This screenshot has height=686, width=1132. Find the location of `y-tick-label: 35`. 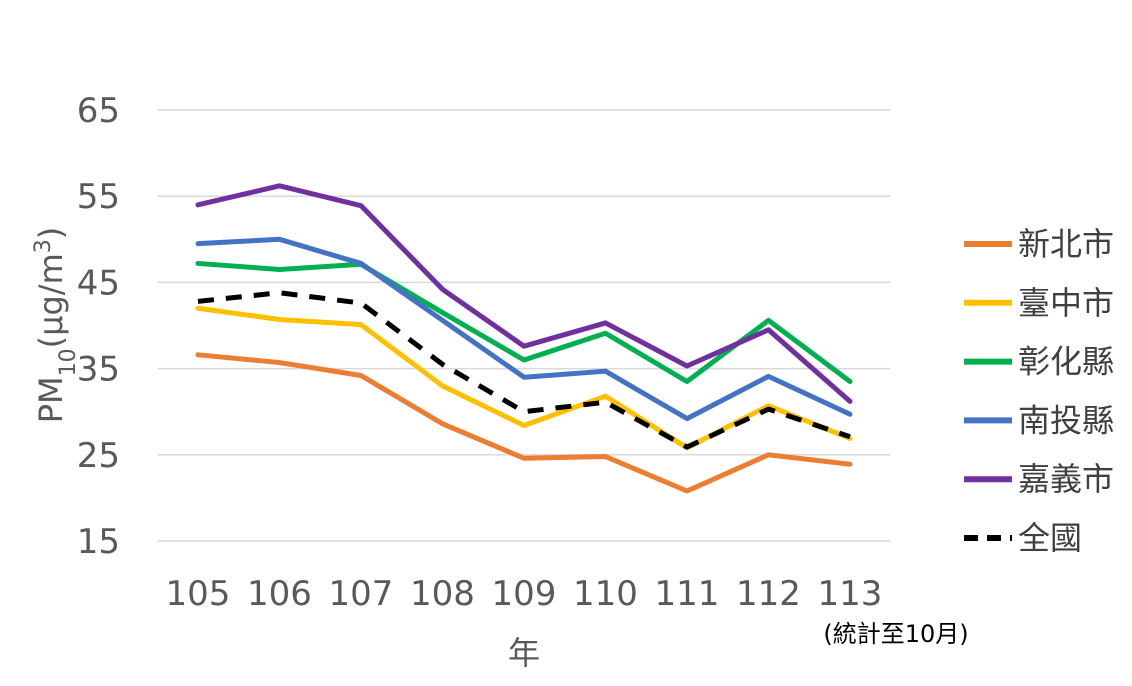

y-tick-label: 35 is located at coordinates (98, 370).